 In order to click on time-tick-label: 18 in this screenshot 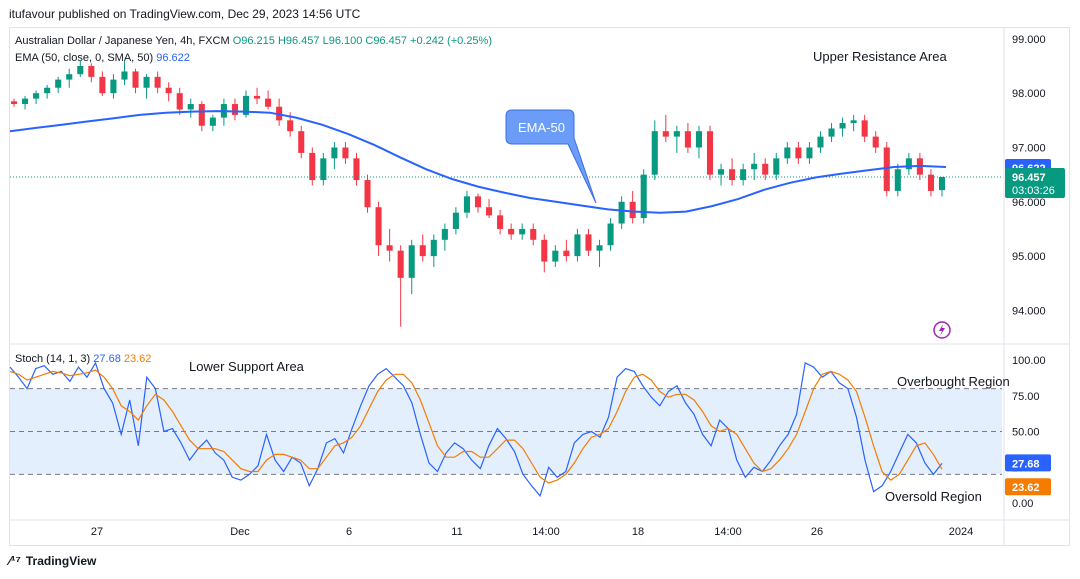, I will do `click(638, 532)`.